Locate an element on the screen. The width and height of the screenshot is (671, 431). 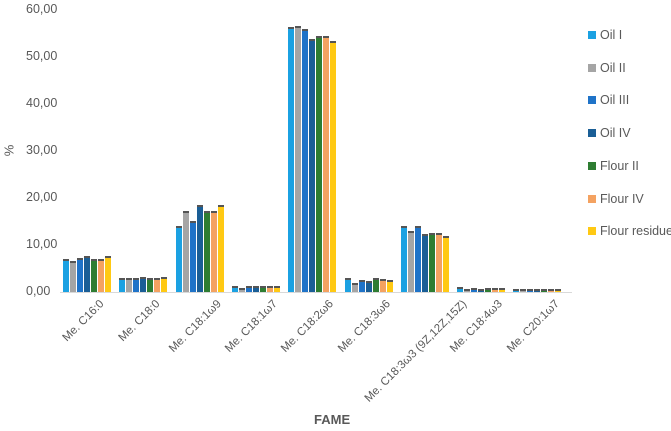
legend-item: Flour IV is located at coordinates (616, 199).